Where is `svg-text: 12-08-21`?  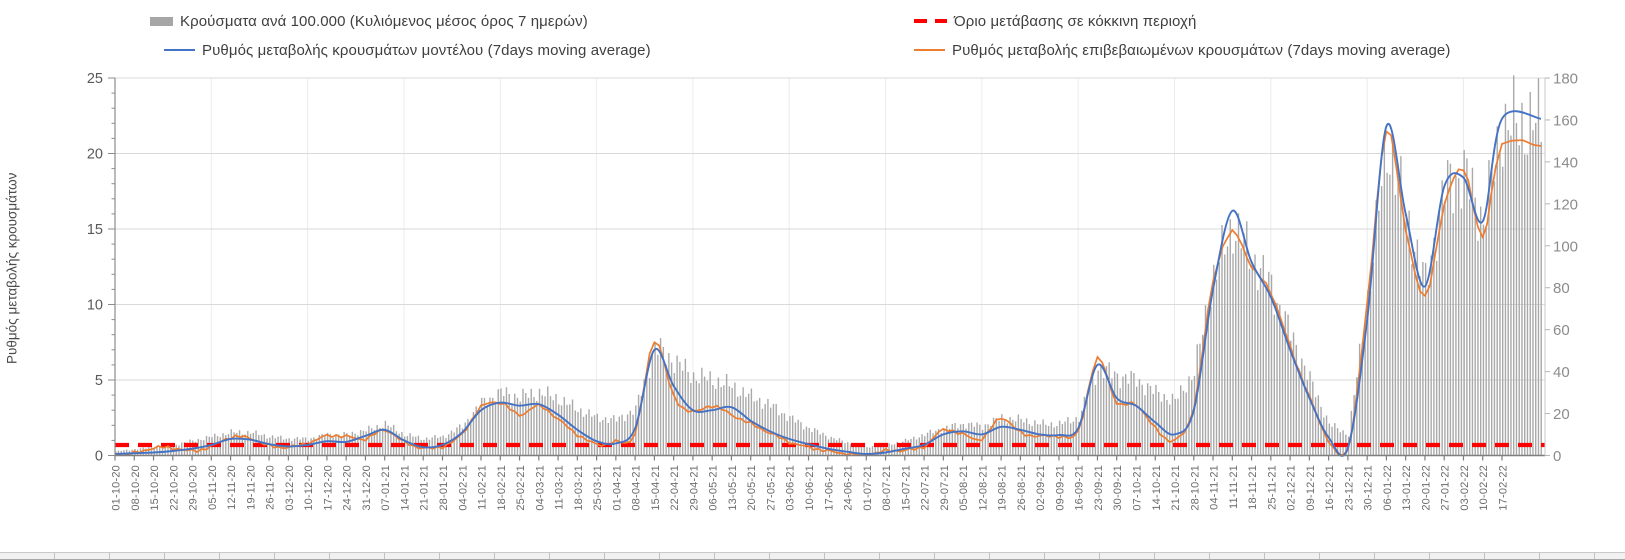 svg-text: 12-08-21 is located at coordinates (983, 488).